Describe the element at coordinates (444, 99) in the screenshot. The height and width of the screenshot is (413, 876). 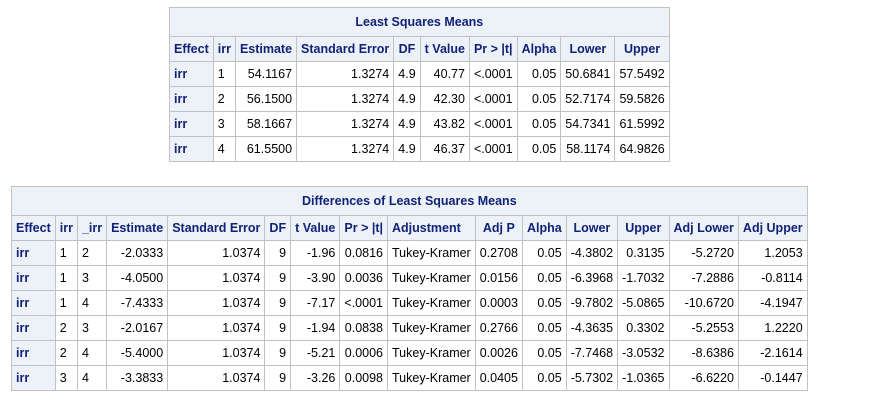
I see `cell-t-value: 42.30` at that location.